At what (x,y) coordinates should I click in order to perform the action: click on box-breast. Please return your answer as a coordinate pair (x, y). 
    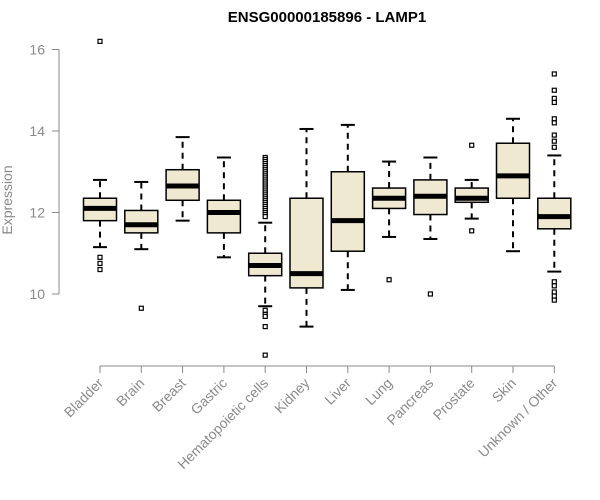
    Looking at the image, I should click on (182, 179).